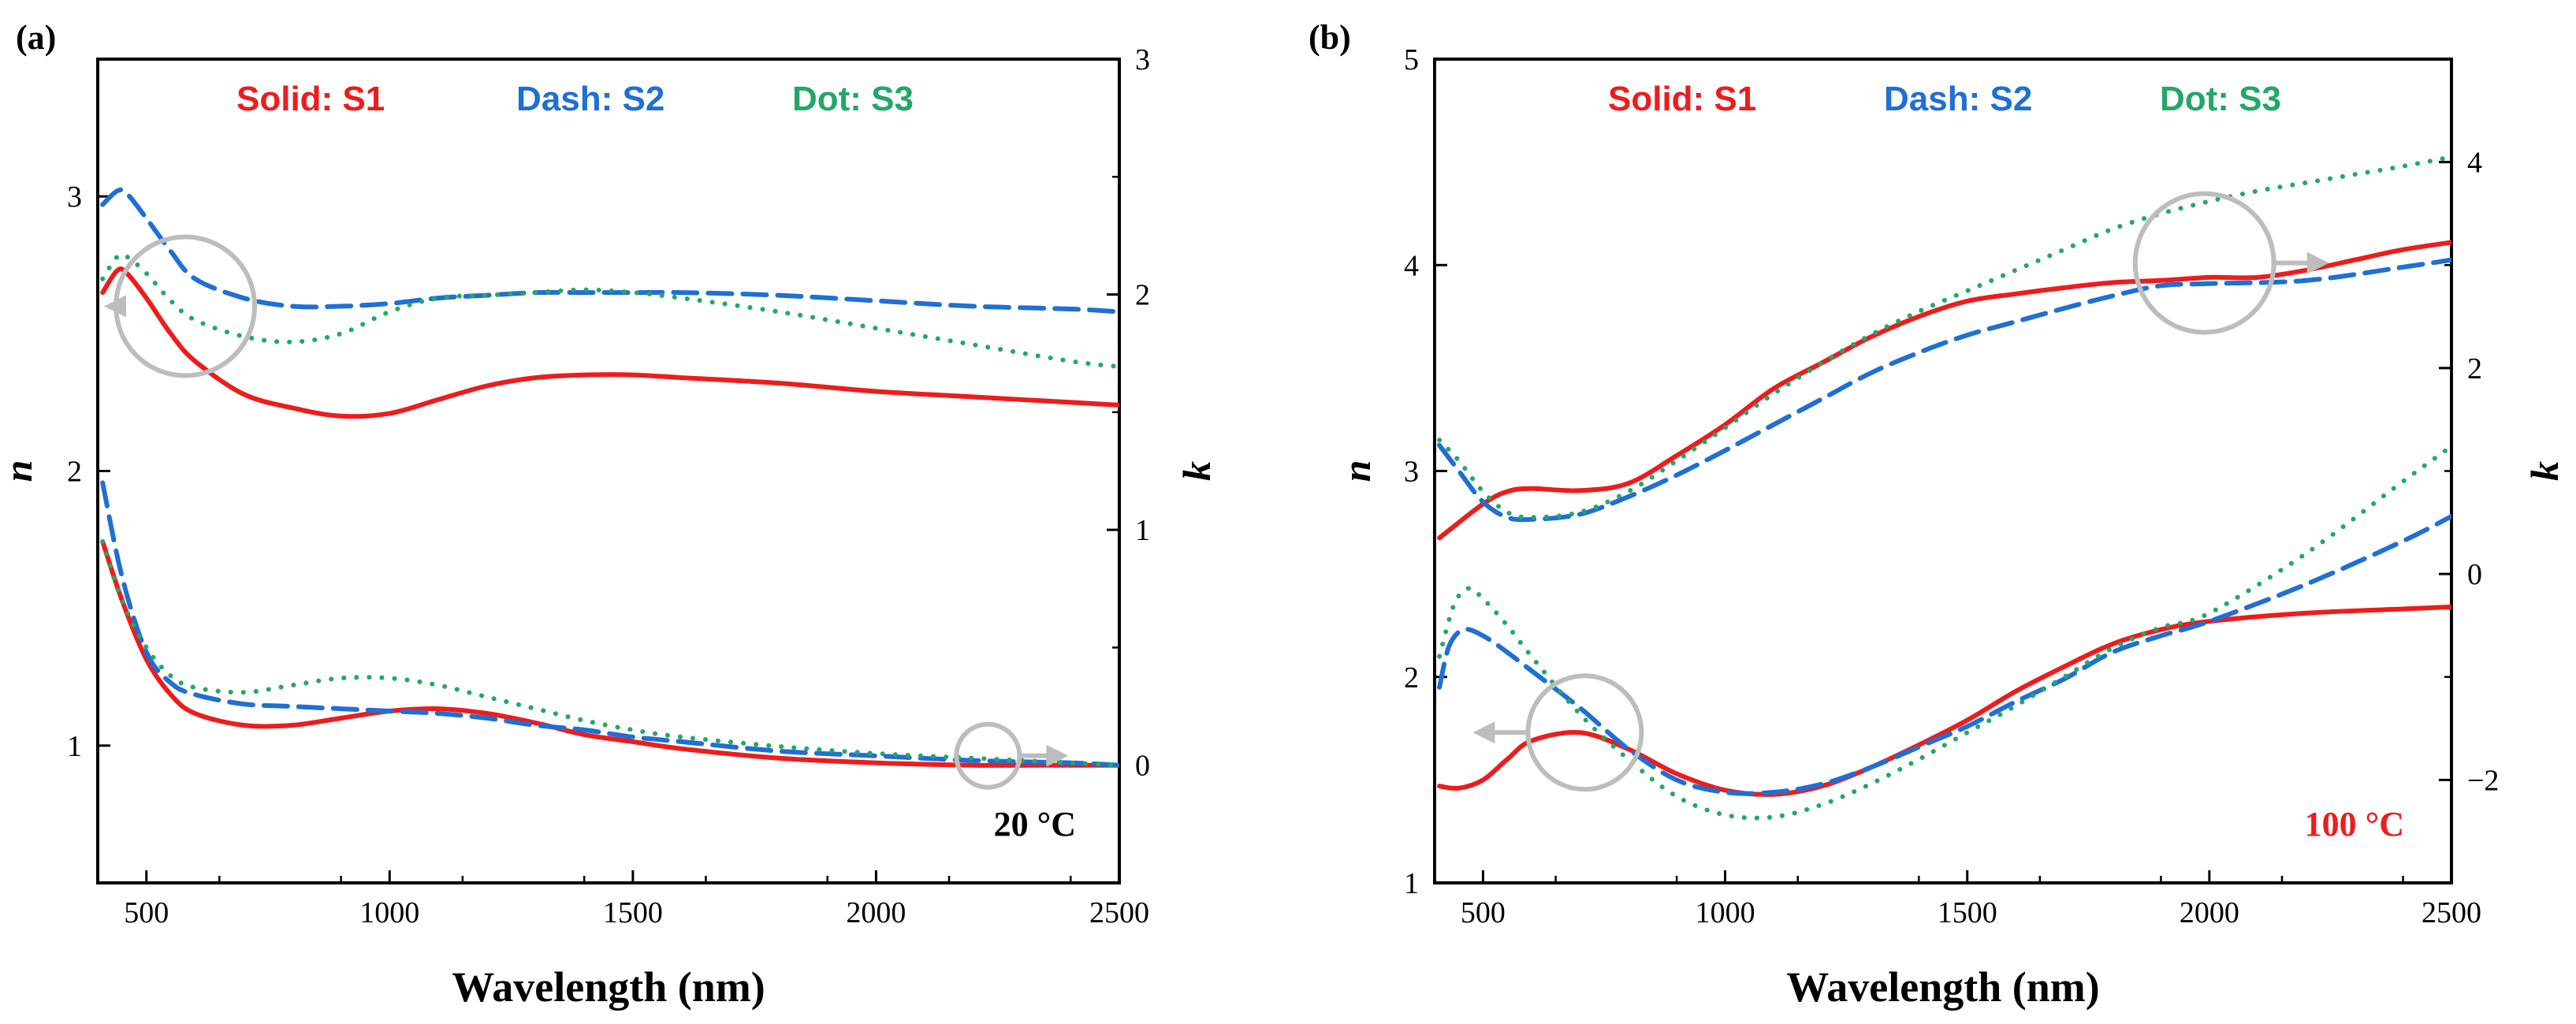  I want to click on temperature-label: 20 °C, so click(1035, 824).